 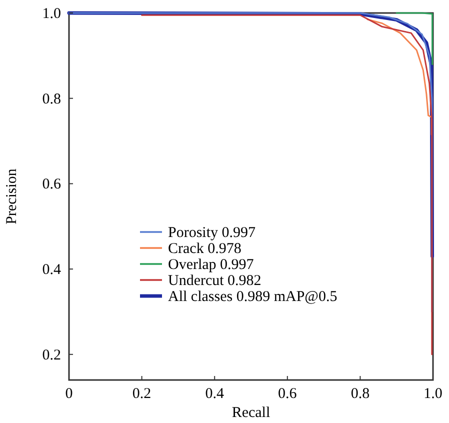 What do you see at coordinates (52, 184) in the screenshot?
I see `y-tick-label: 0.6` at bounding box center [52, 184].